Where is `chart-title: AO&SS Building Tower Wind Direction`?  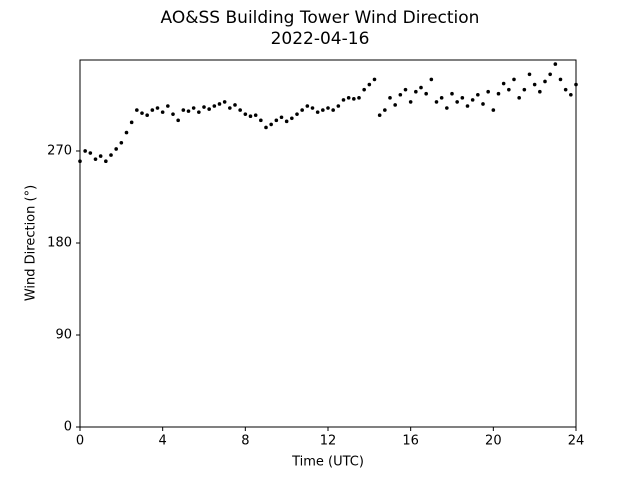
chart-title: AO&SS Building Tower Wind Direction is located at coordinates (320, 18).